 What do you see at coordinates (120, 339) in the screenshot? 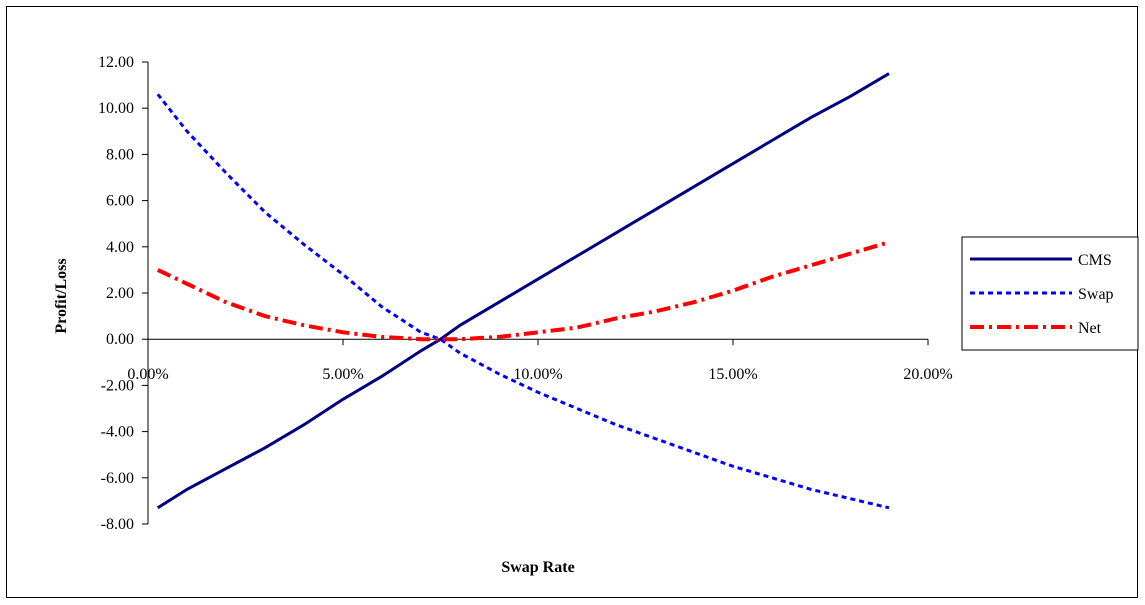
I see `y-tick-label: 0.00` at bounding box center [120, 339].